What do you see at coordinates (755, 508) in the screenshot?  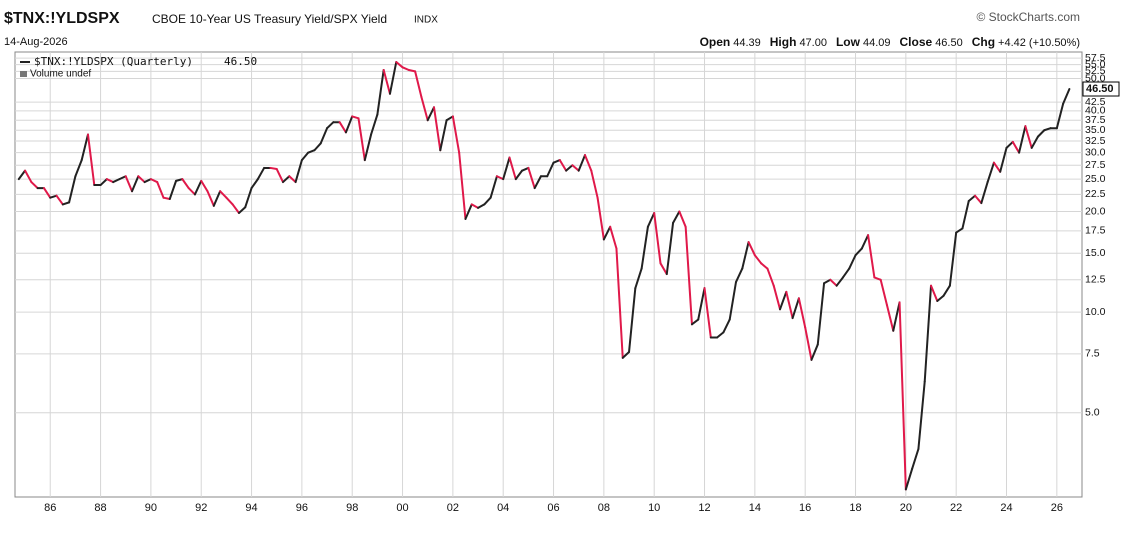 I see `x-tick-label: 14` at bounding box center [755, 508].